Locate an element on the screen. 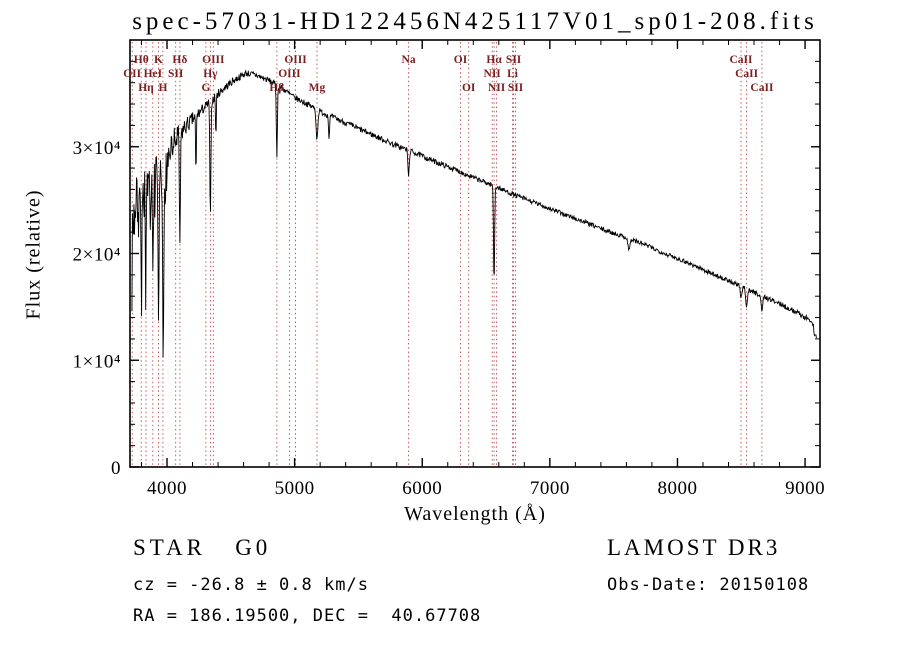 The image size is (900, 649). x-tick-label: 9000 is located at coordinates (805, 488).